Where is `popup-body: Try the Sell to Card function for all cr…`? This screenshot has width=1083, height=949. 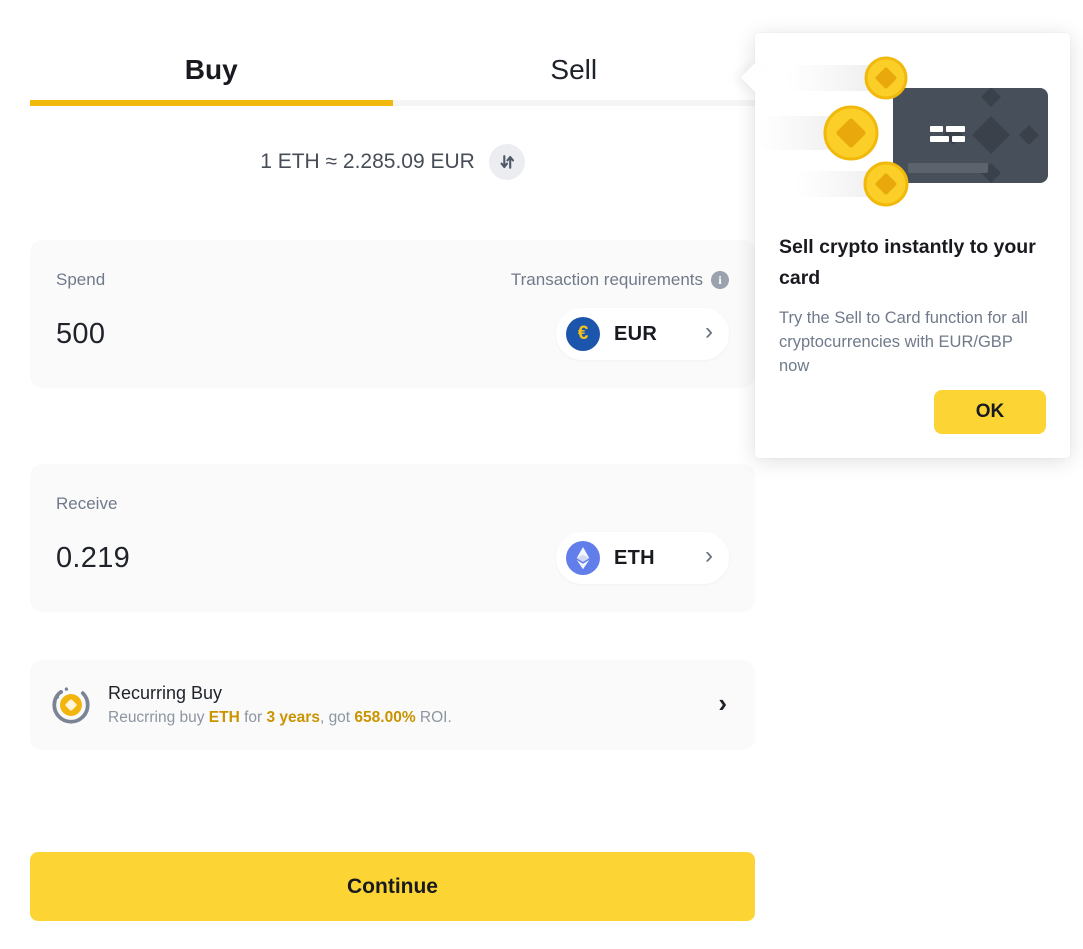
popup-body: Try the Sell to Card function for all cr… is located at coordinates (903, 342).